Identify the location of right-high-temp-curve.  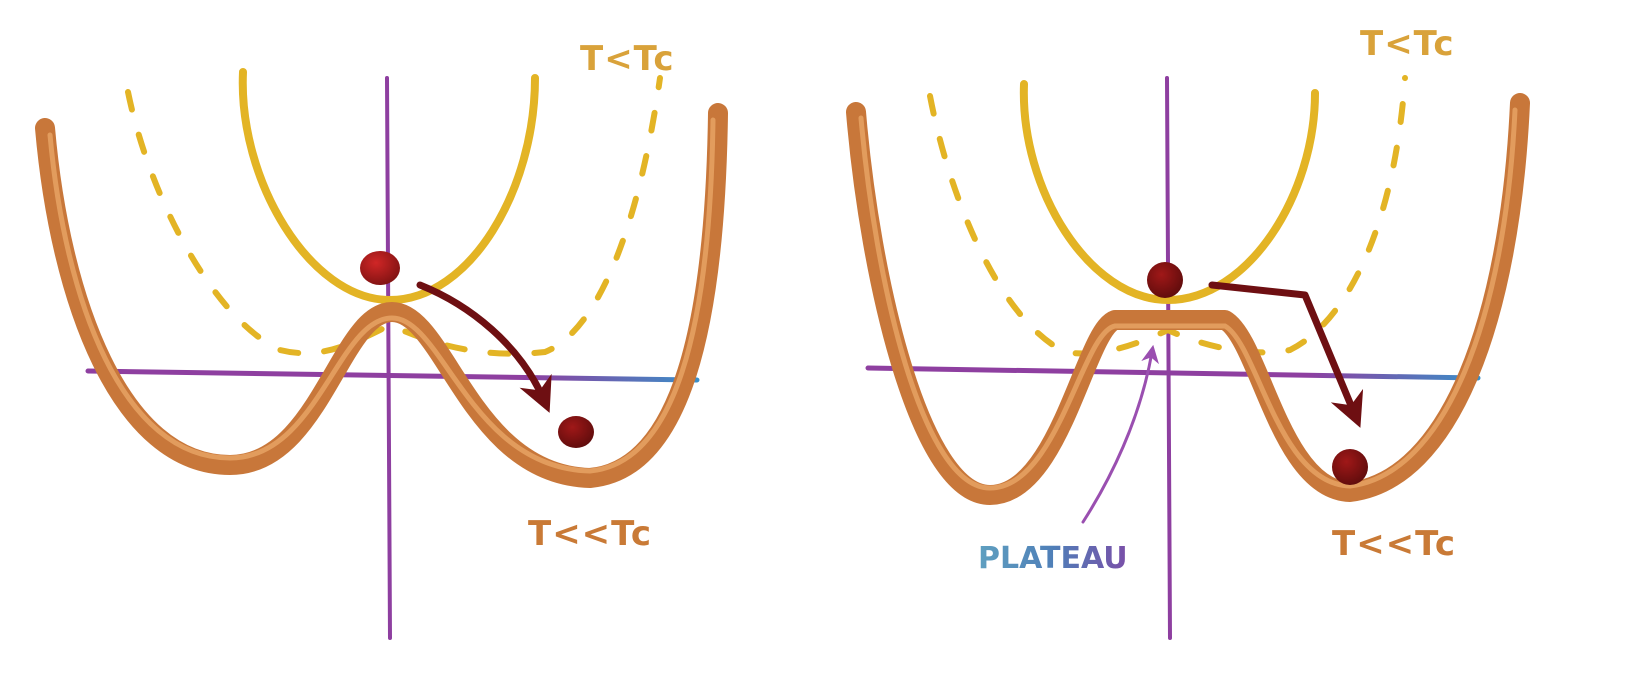
(1169, 192).